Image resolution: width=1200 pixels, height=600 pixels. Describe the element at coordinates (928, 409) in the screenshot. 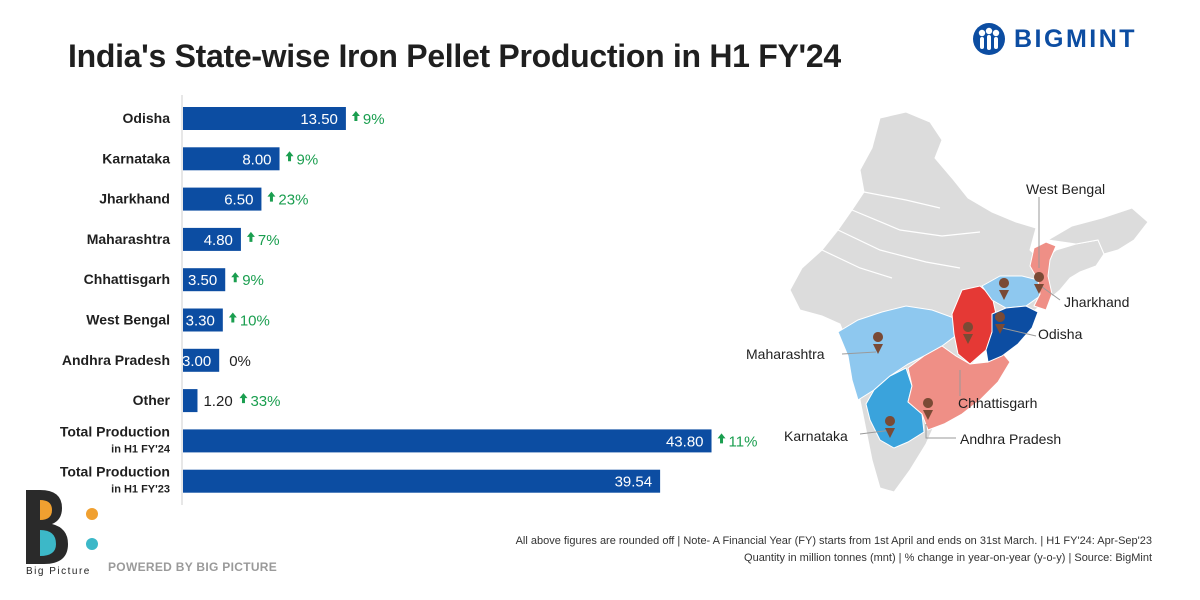

I see `pin-andhra-pradesh-icon` at that location.